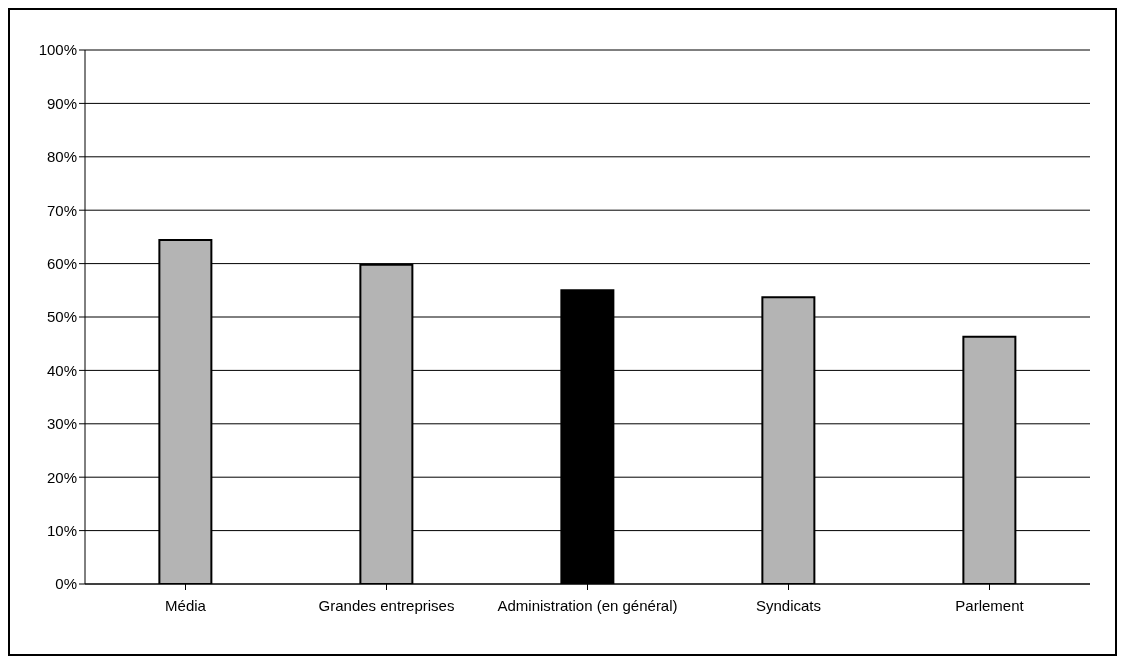 The image size is (1125, 662). Describe the element at coordinates (587, 605) in the screenshot. I see `x-tick-label: Administration (en général)` at that location.